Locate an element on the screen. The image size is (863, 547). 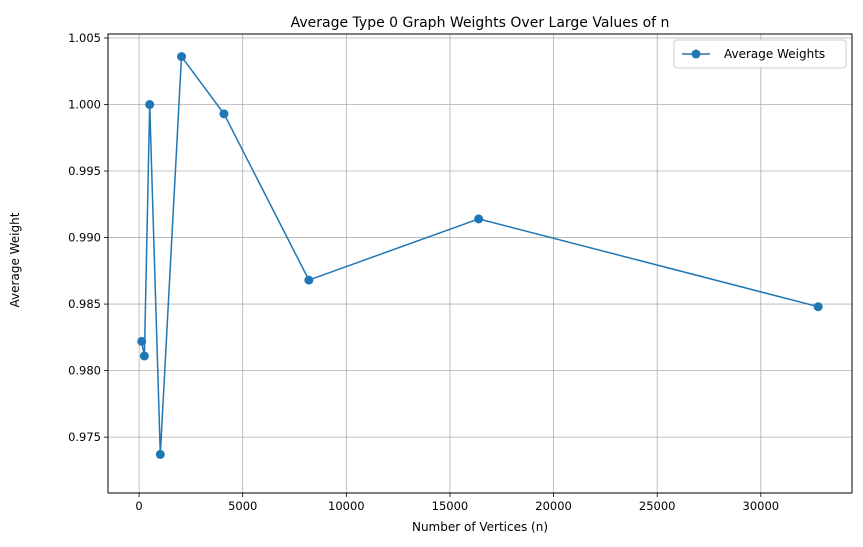
x-tick-label: 0 is located at coordinates (138, 506).